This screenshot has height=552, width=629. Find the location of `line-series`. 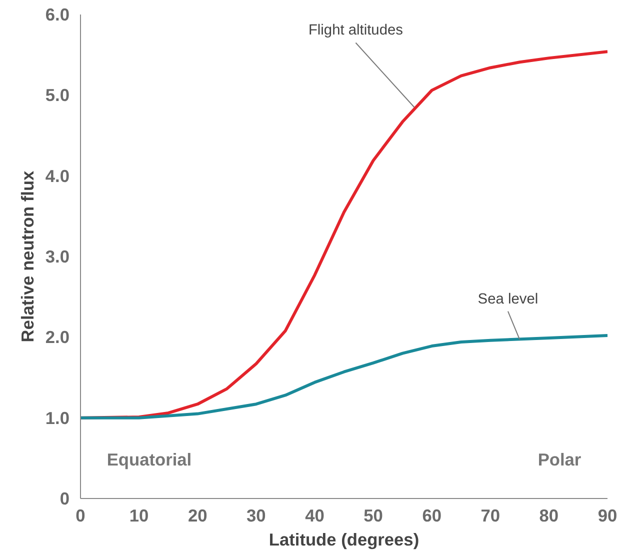

line-series is located at coordinates (344, 377).